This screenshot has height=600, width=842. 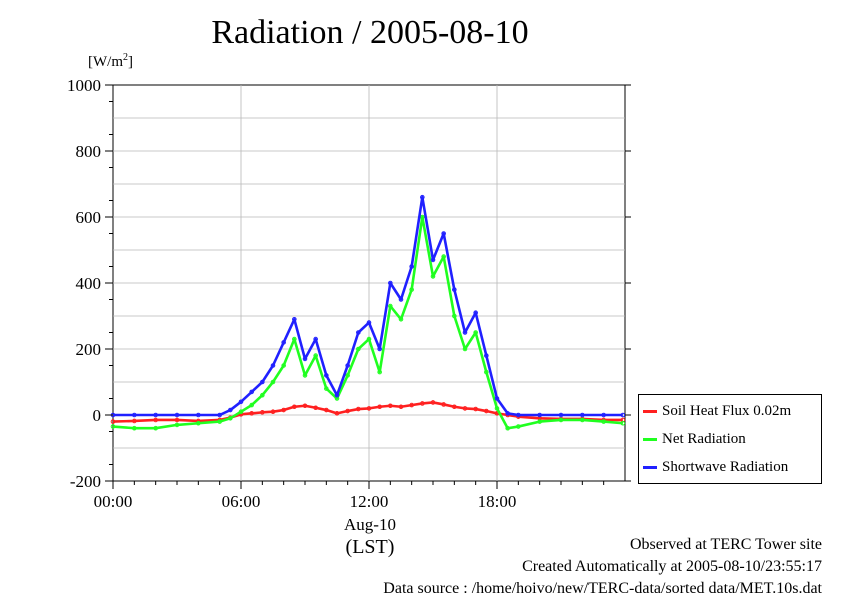 I want to click on legend-item-net-radiation: Net Radiation, so click(x=694, y=439).